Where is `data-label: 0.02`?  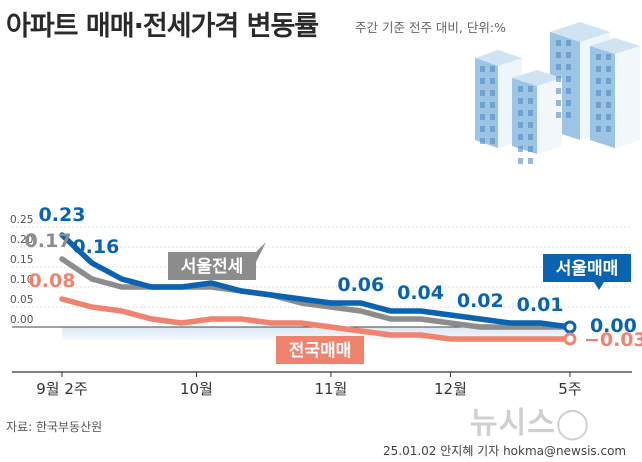 data-label: 0.02 is located at coordinates (480, 301).